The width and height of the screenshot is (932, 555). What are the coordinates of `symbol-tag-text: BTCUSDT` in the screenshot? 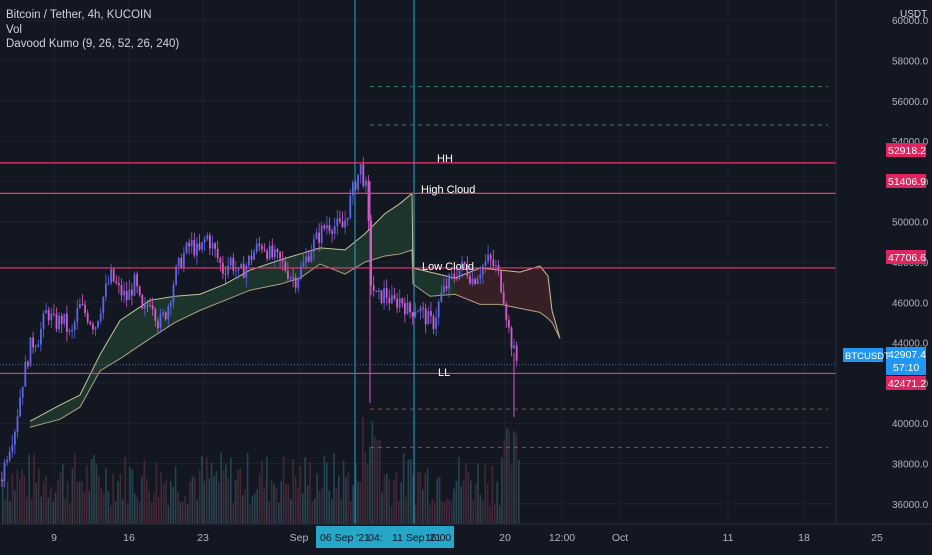 It's located at (867, 356).